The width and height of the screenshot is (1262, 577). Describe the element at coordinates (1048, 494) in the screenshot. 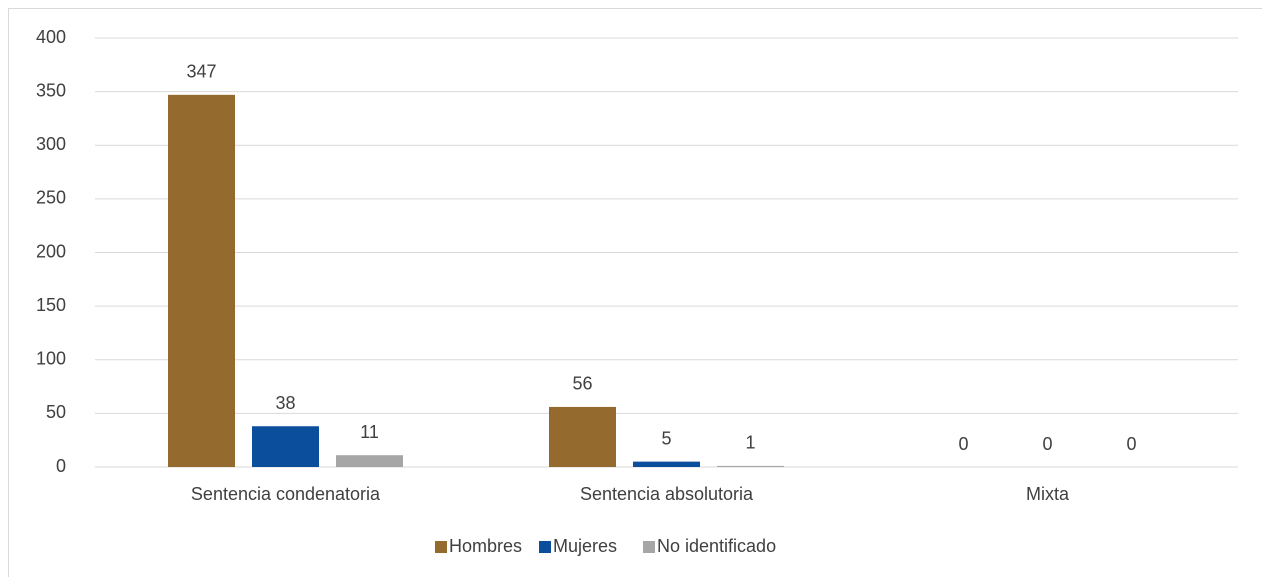

I see `x-tick-label: Mixta` at that location.